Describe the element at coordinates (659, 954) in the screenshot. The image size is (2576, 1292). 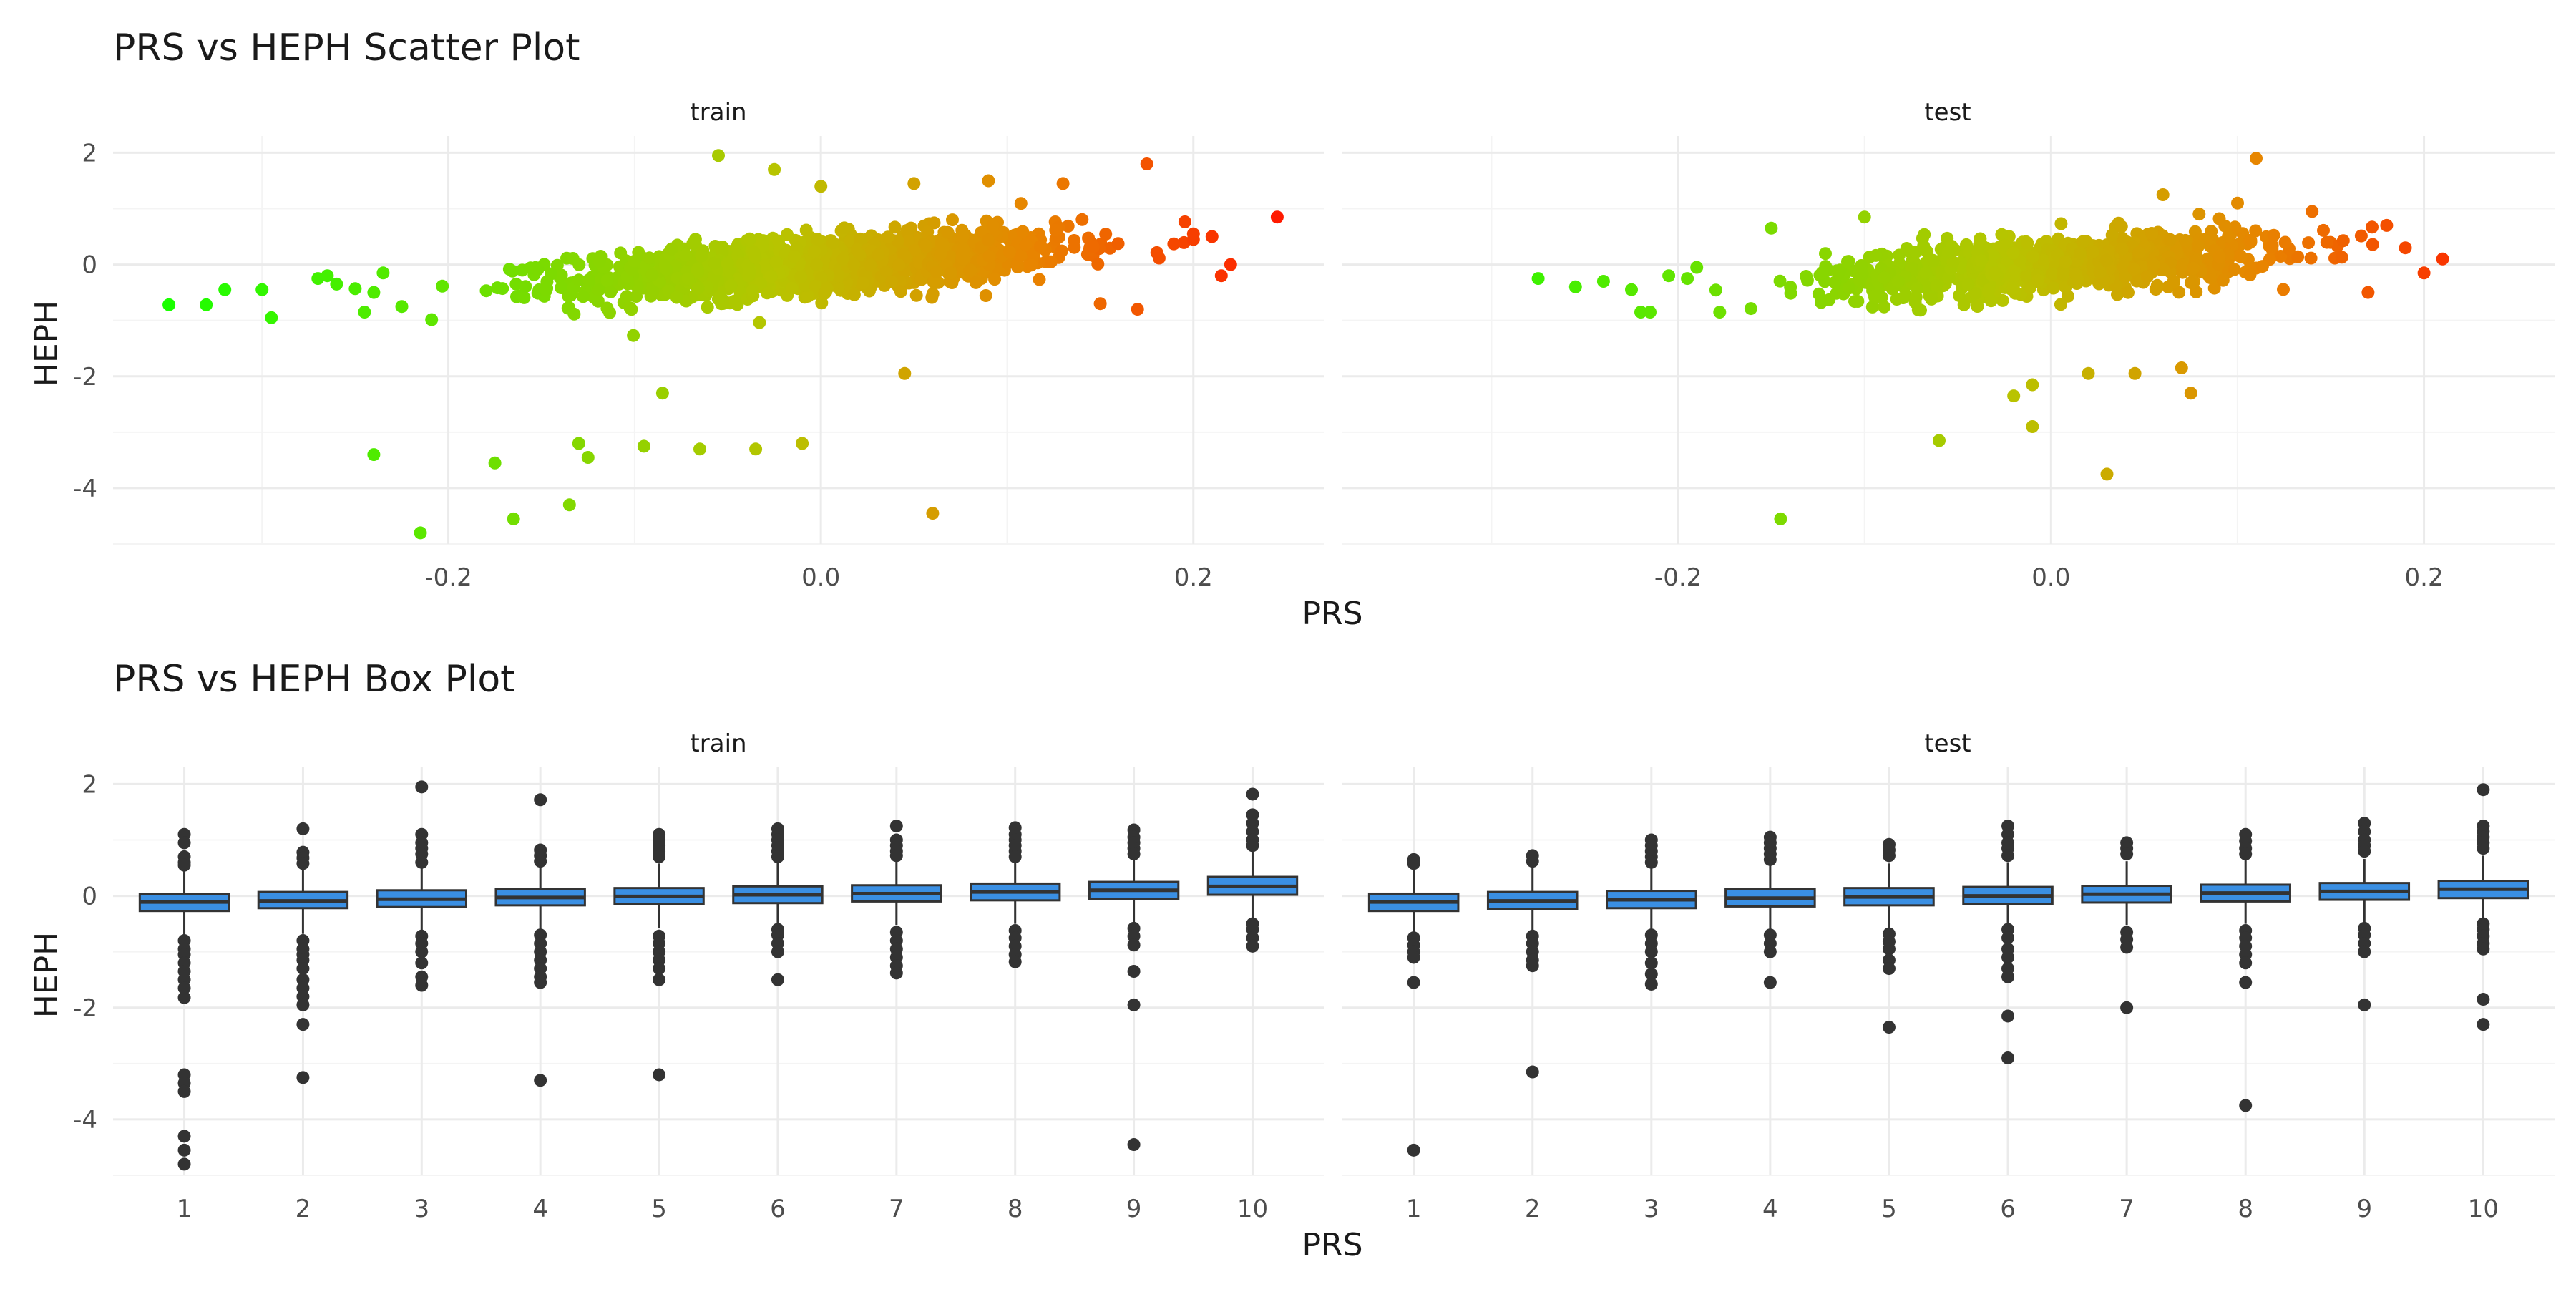
I see `box-group-train` at that location.